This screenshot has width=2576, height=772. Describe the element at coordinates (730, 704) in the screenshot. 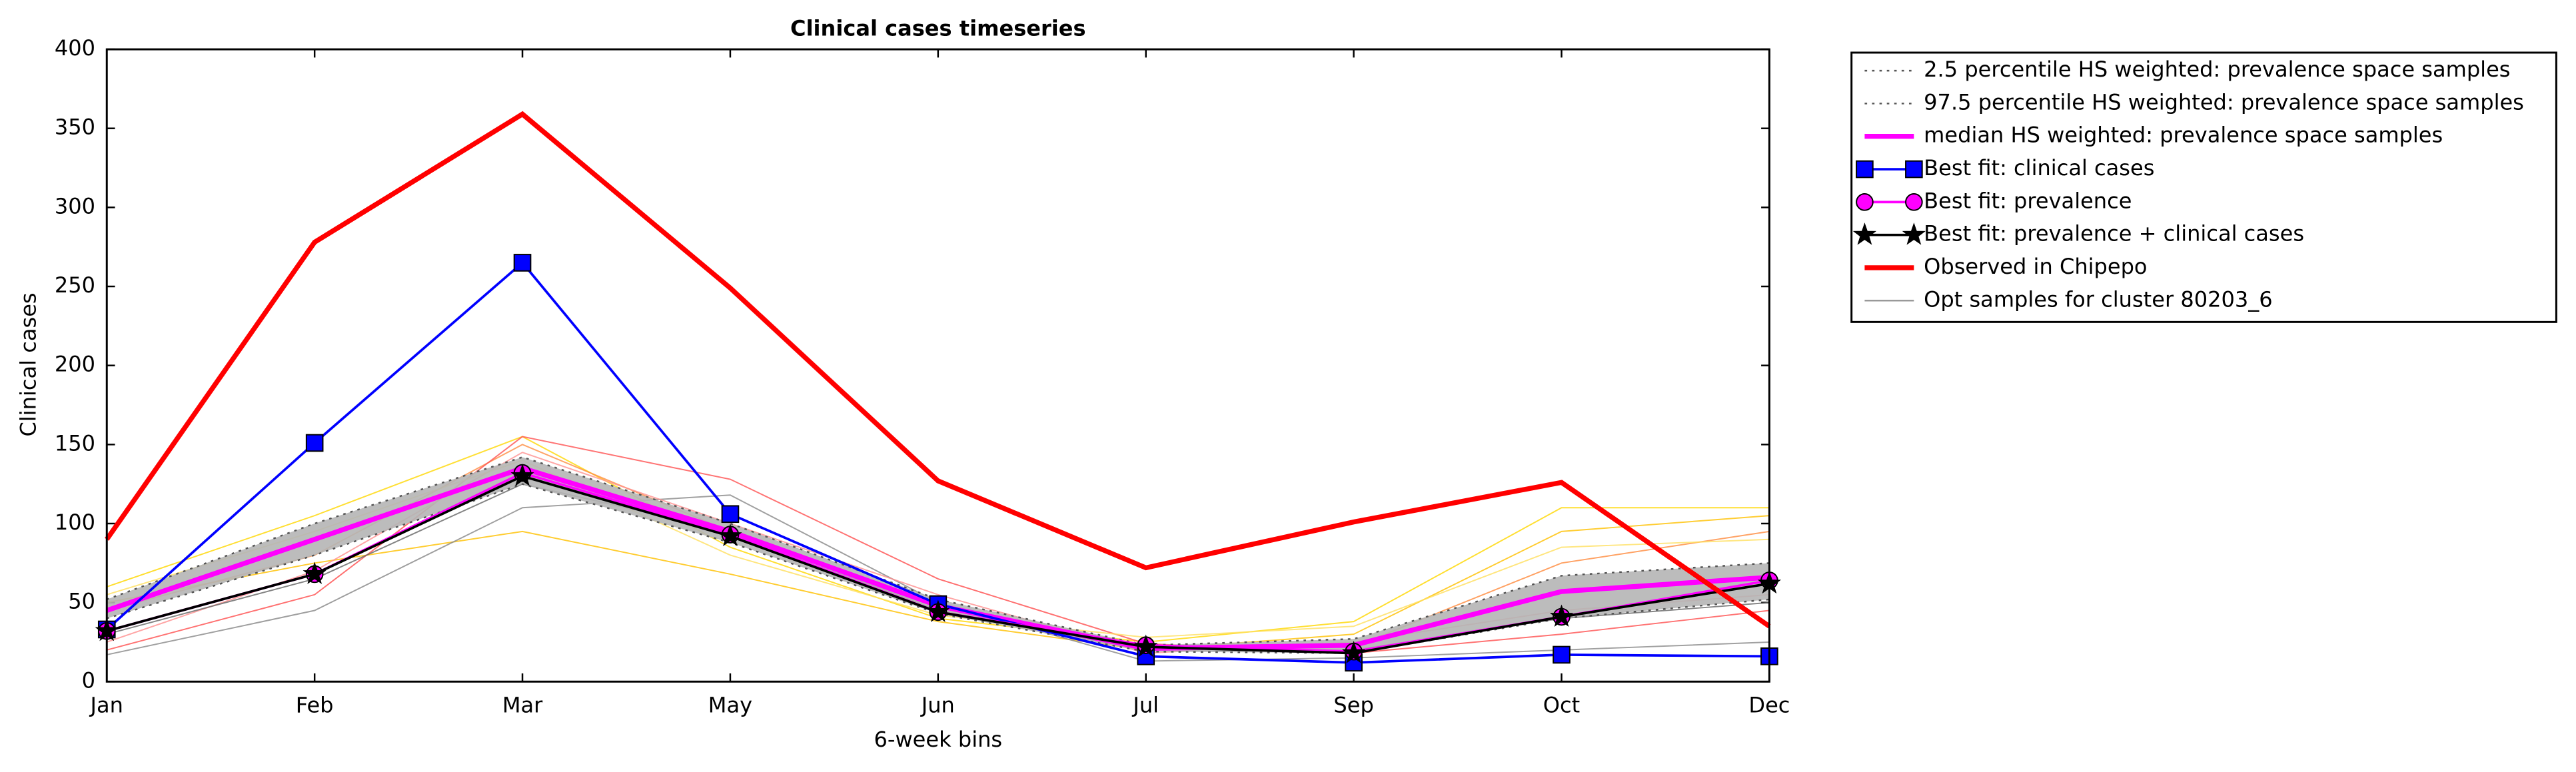

I see `x-tick-label: May` at that location.